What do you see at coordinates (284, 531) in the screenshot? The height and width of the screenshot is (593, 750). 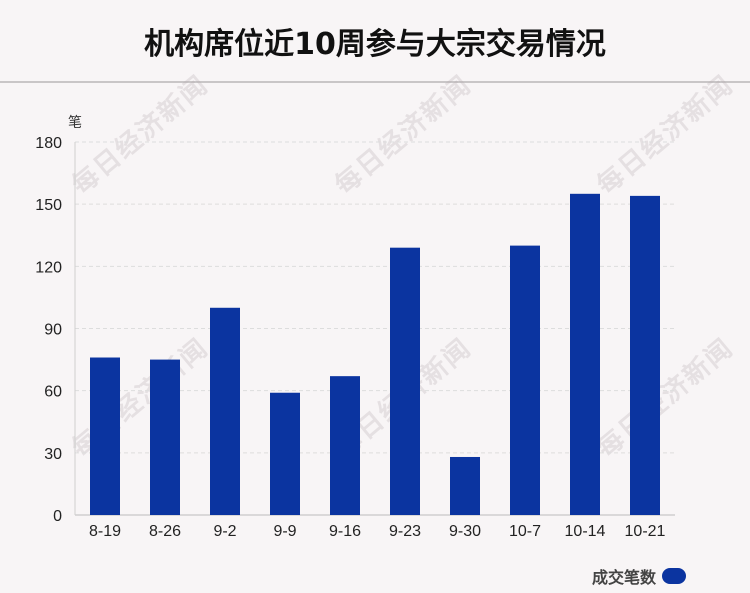 I see `x-tick-label: 9-9` at bounding box center [284, 531].